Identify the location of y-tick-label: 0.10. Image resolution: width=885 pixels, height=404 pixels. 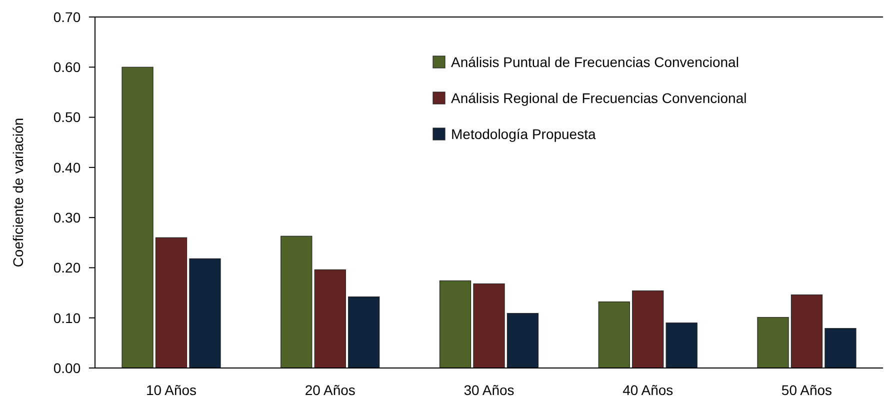
(67, 318).